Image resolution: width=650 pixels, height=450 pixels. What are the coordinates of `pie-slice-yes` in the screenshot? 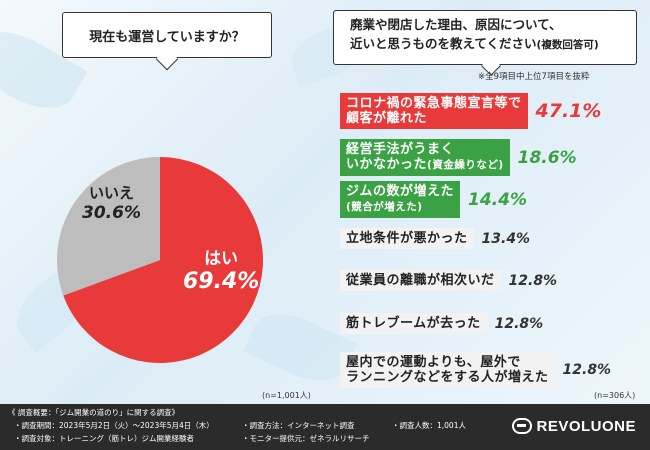 It's located at (163, 260).